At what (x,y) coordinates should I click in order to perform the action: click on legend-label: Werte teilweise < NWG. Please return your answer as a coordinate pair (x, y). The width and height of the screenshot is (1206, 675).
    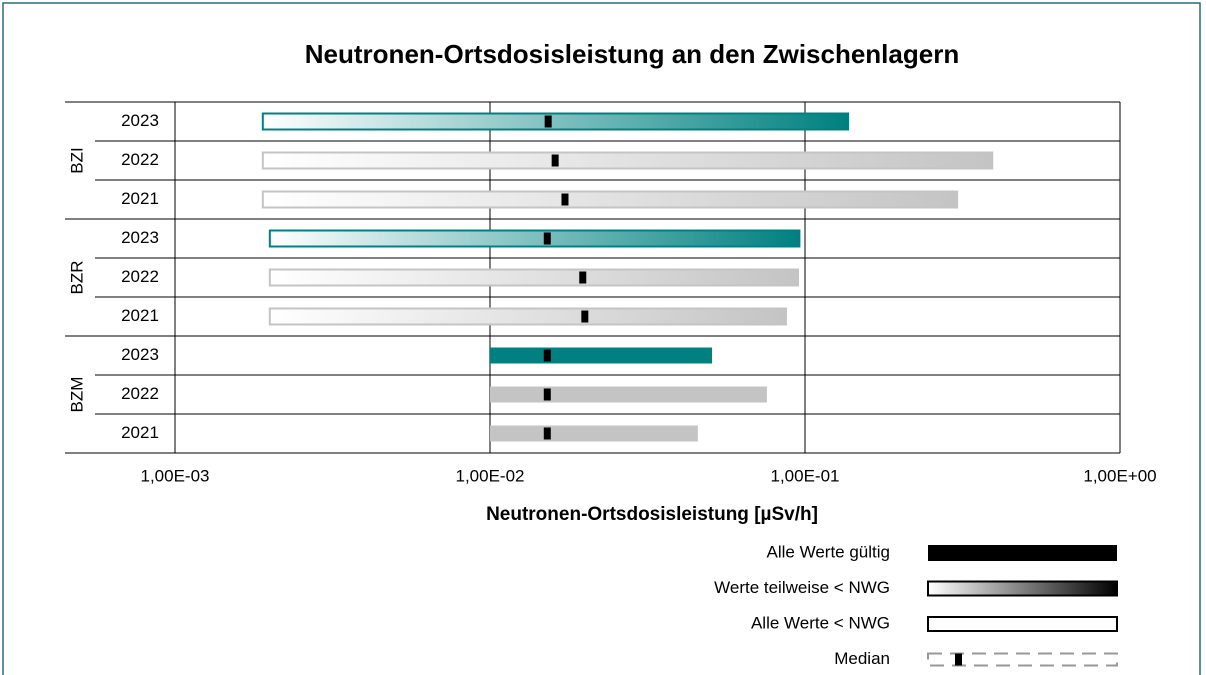
    Looking at the image, I should click on (802, 587).